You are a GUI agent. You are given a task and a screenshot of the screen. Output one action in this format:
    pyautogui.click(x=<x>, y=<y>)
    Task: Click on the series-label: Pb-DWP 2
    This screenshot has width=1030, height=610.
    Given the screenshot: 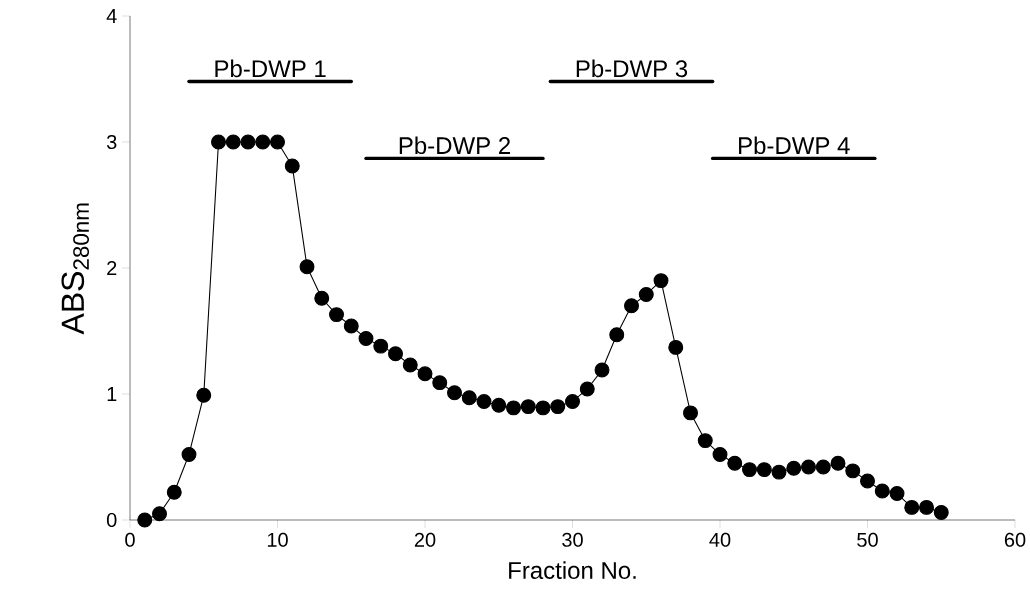 What is the action you would take?
    pyautogui.click(x=454, y=145)
    